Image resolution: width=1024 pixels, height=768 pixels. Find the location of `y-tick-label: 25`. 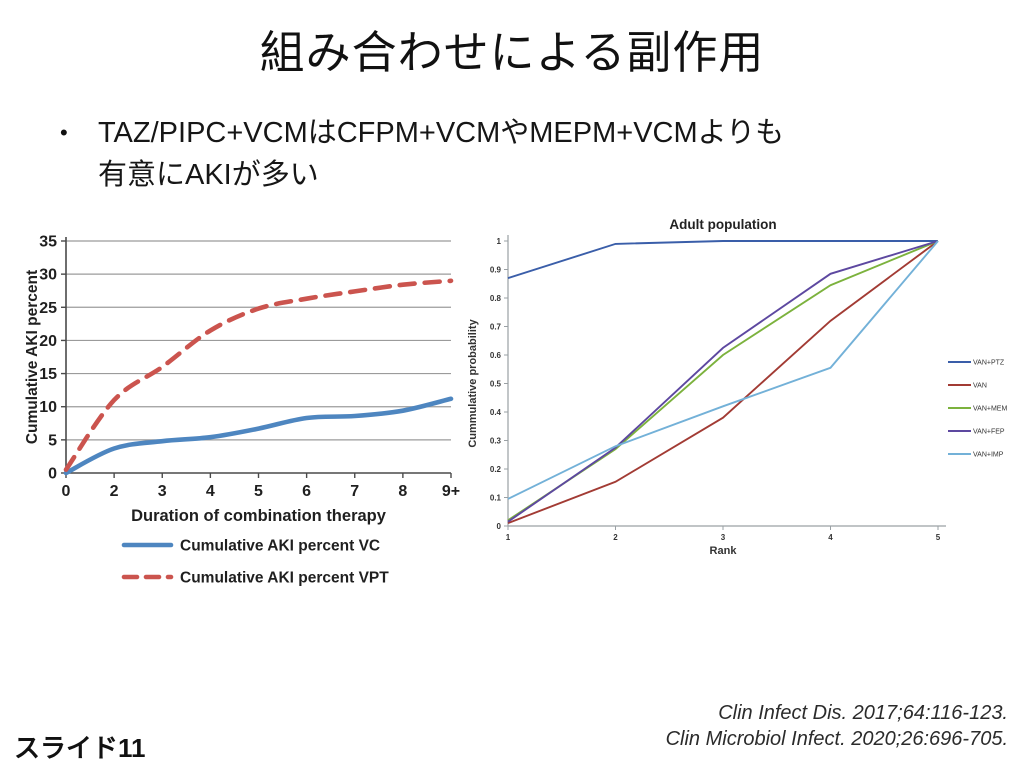

y-tick-label: 25 is located at coordinates (48, 308).